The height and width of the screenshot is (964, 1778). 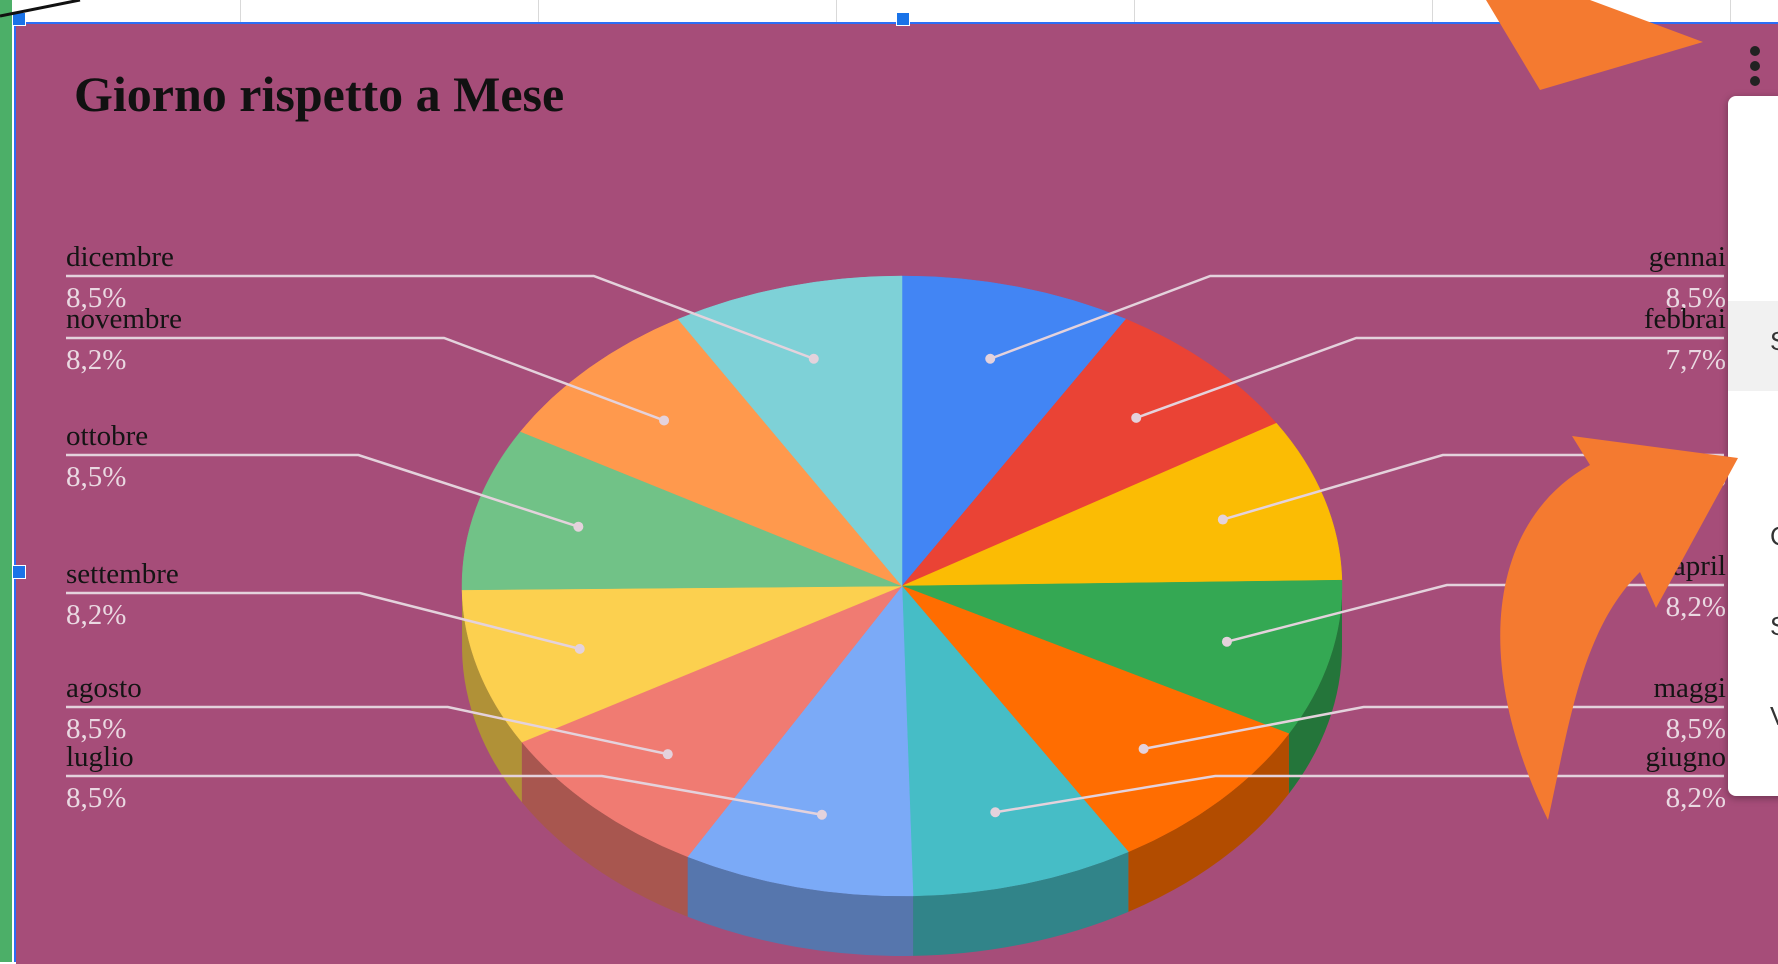 What do you see at coordinates (1706, 477) in the screenshot?
I see `slice-label-percent: 5%` at bounding box center [1706, 477].